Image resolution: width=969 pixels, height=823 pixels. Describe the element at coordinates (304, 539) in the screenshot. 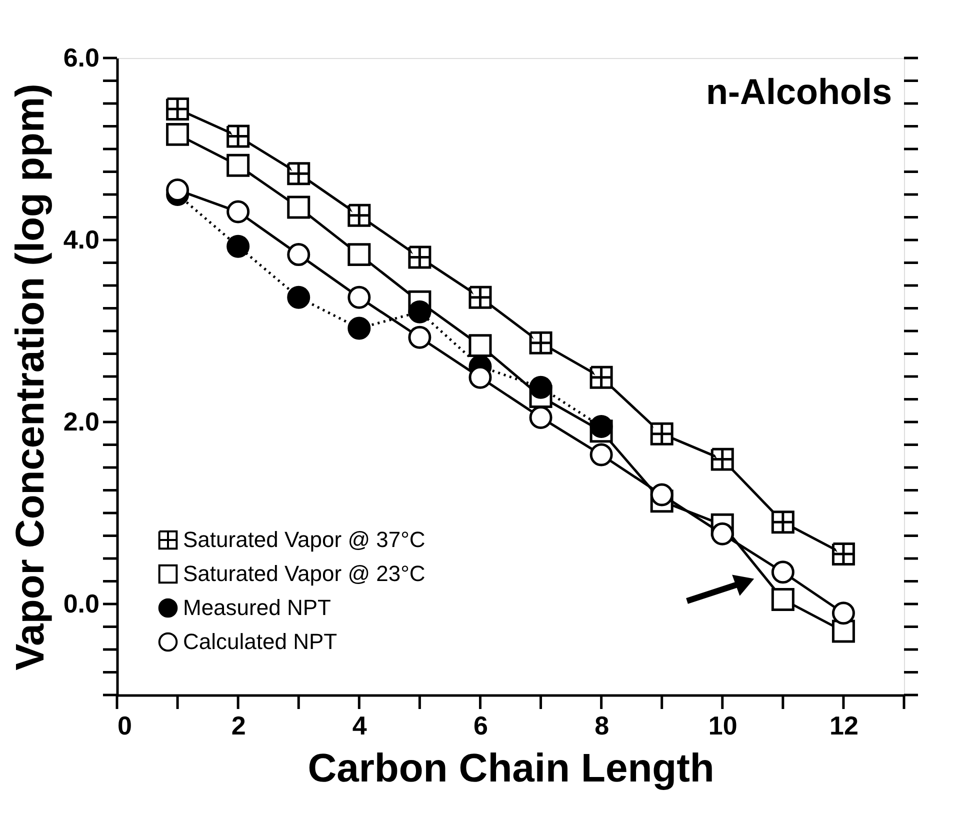

I see `legend-label: Saturated Vapor @ 37°C` at that location.